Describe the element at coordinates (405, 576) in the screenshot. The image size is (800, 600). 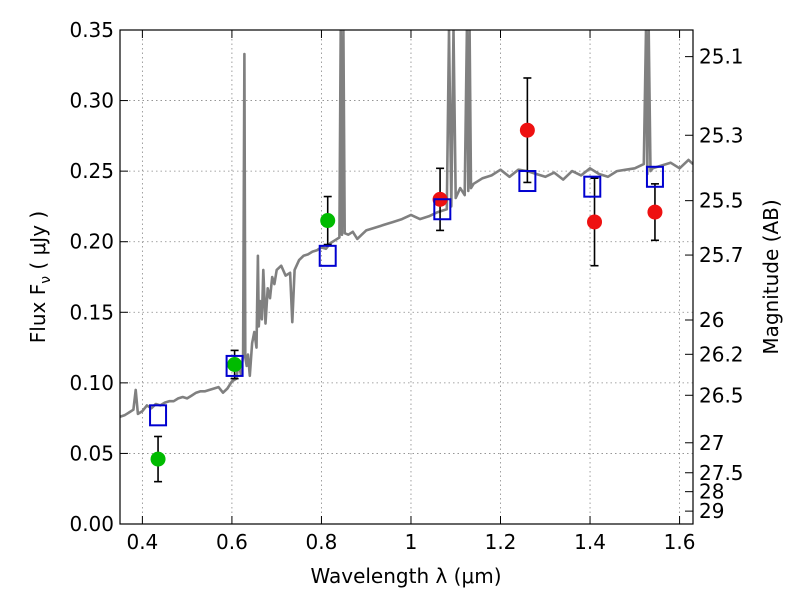
I see `x-axis-title: Wavelength λ (μm)` at that location.